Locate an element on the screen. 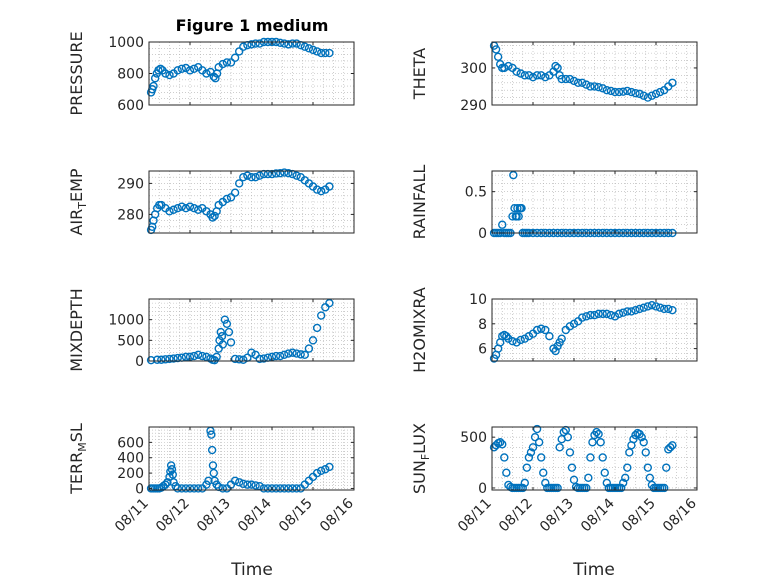 Image resolution: width=778 pixels, height=583 pixels. x-axis-label-right: Time is located at coordinates (593, 570).